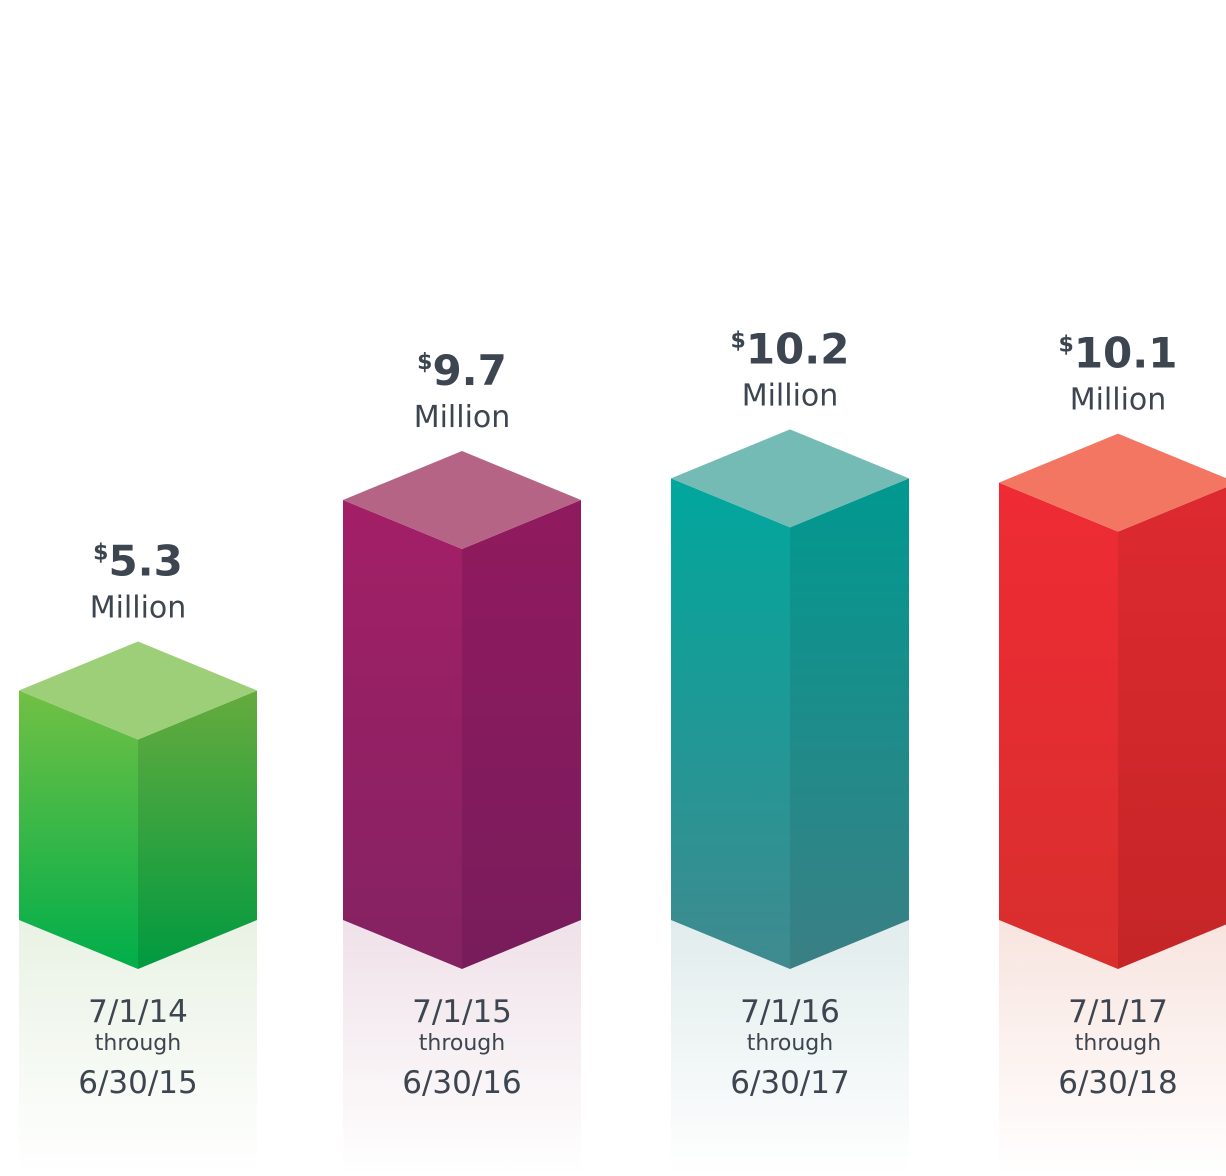  I want to click on bar-value-label: $9.7, so click(462, 370).